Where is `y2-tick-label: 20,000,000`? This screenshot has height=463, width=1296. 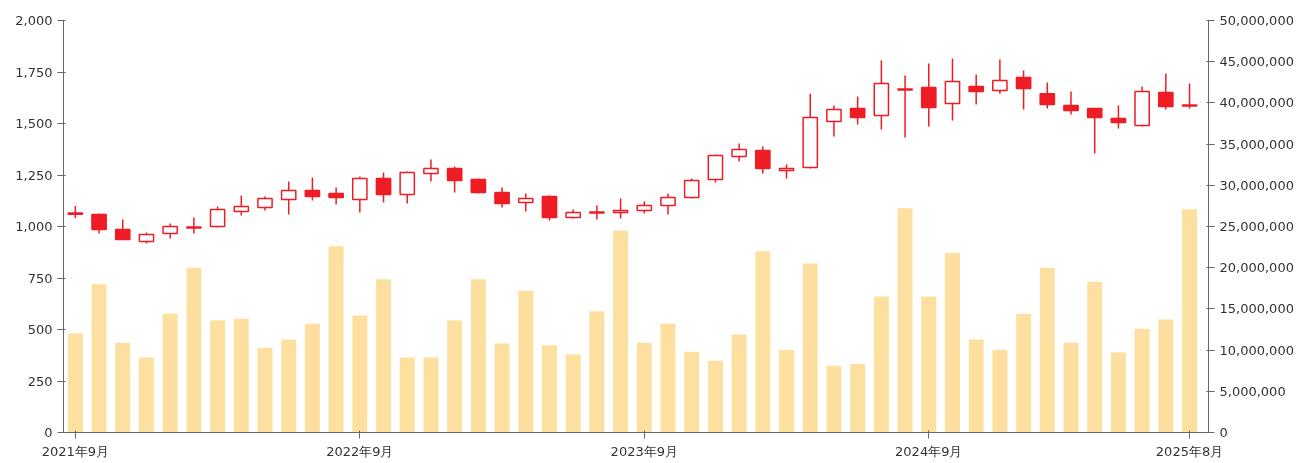 y2-tick-label: 20,000,000 is located at coordinates (1256, 268).